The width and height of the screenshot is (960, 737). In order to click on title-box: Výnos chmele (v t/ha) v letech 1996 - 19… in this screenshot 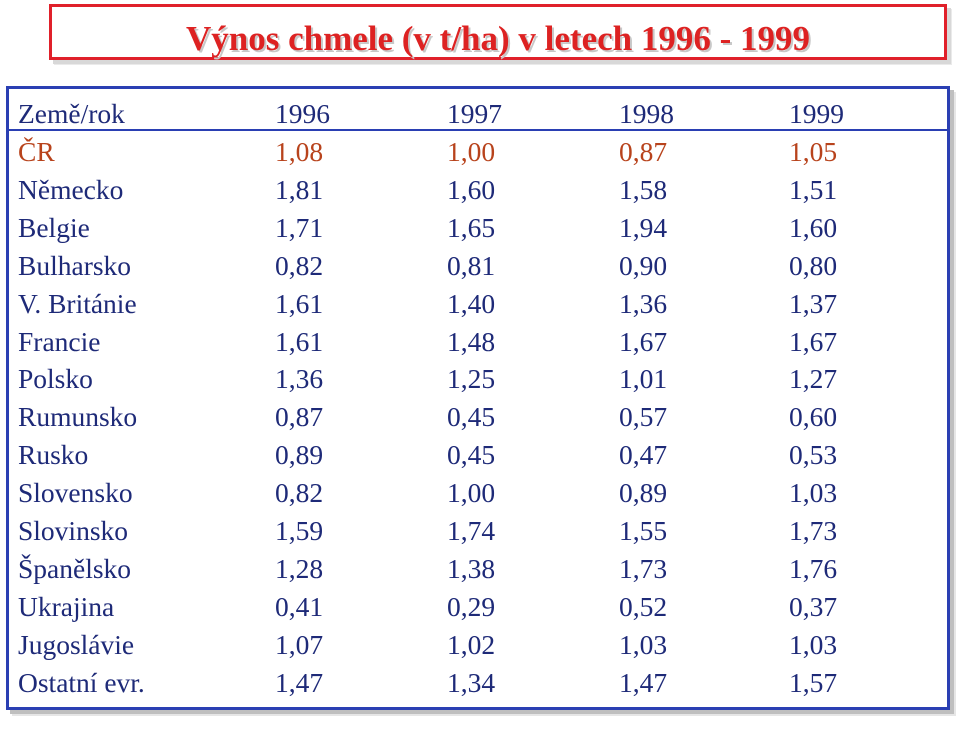, I will do `click(498, 32)`.